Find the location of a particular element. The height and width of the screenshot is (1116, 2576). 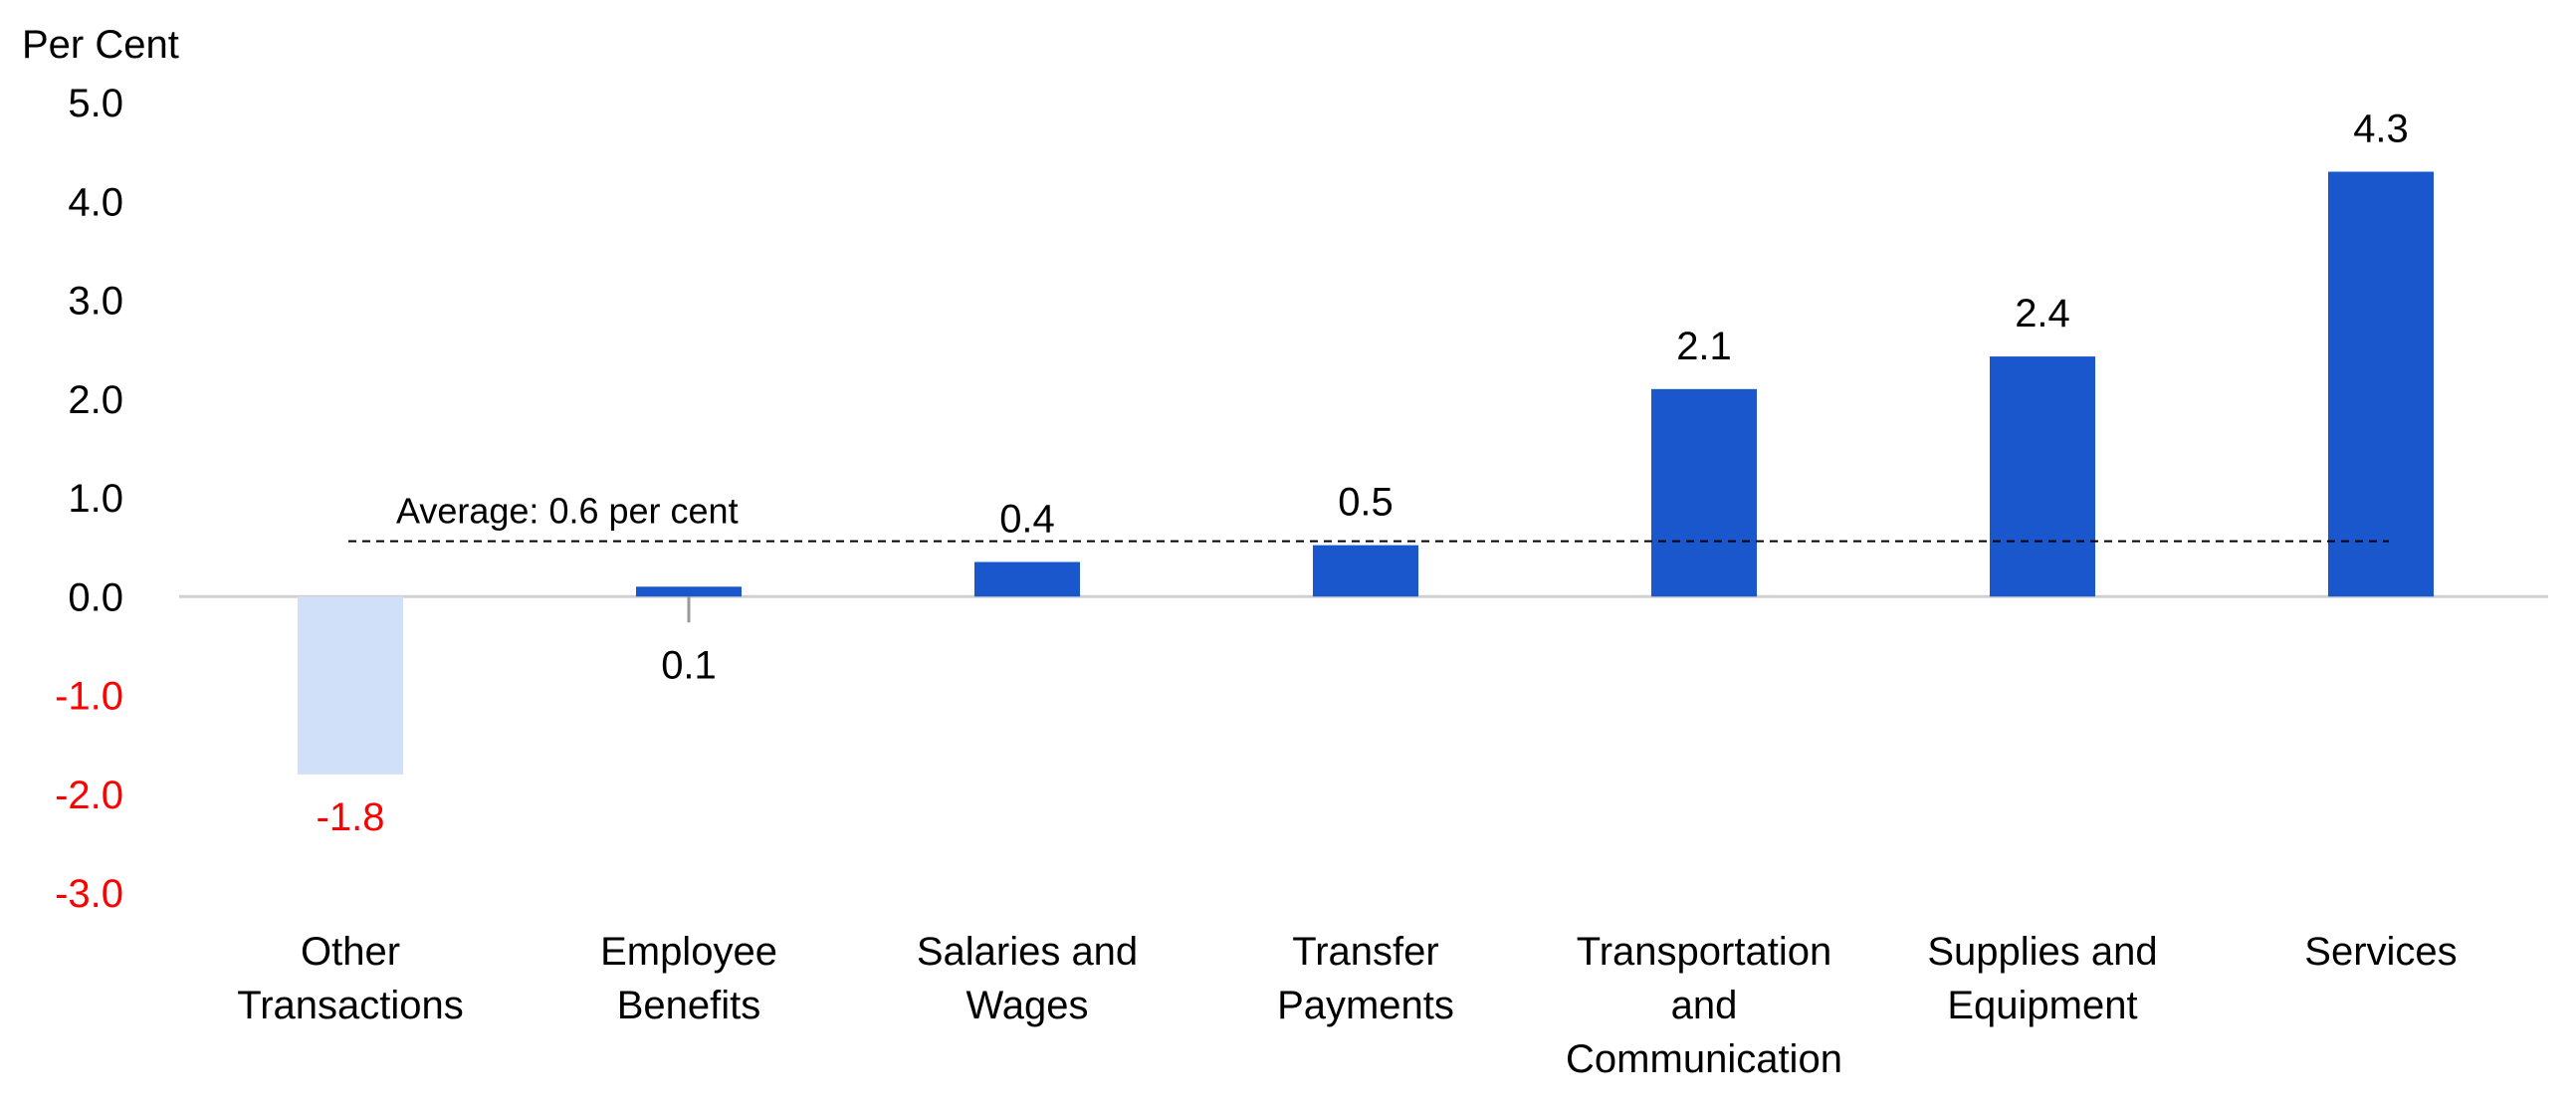

category-label-line: Equipment is located at coordinates (2042, 1006).